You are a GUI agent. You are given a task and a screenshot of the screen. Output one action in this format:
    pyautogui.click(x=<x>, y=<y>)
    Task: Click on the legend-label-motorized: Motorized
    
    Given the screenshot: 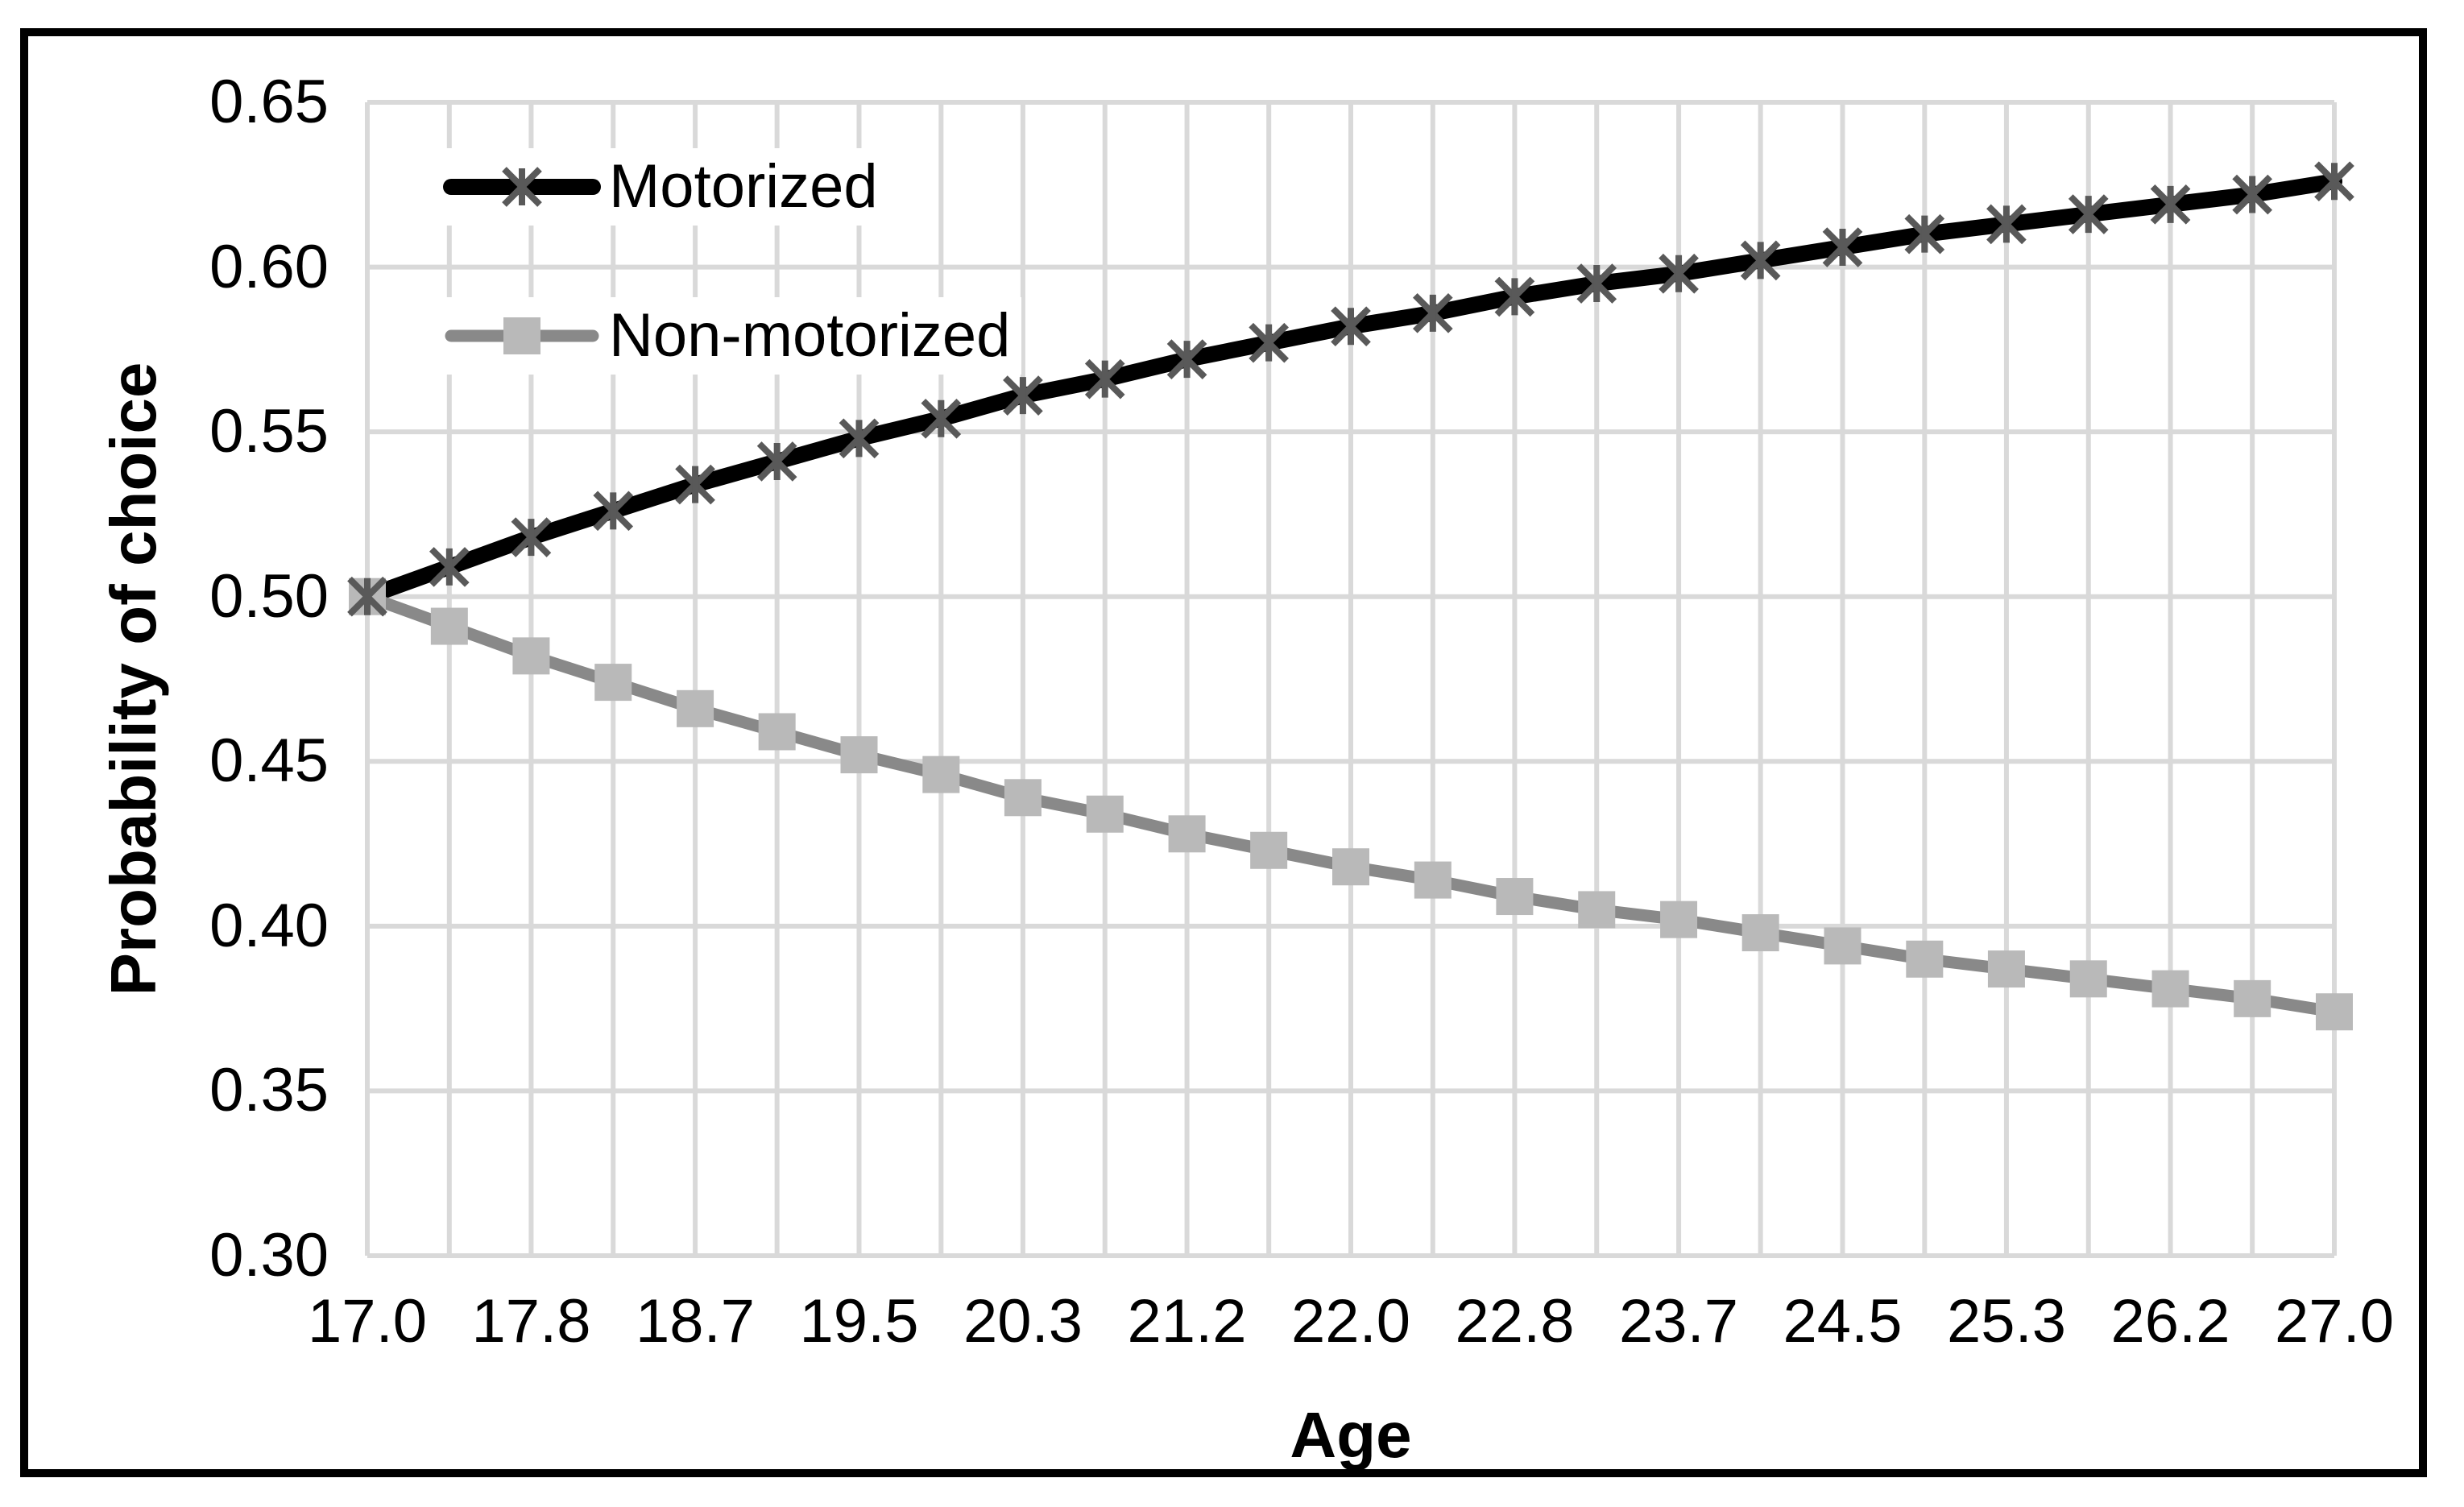 What is the action you would take?
    pyautogui.click(x=743, y=186)
    